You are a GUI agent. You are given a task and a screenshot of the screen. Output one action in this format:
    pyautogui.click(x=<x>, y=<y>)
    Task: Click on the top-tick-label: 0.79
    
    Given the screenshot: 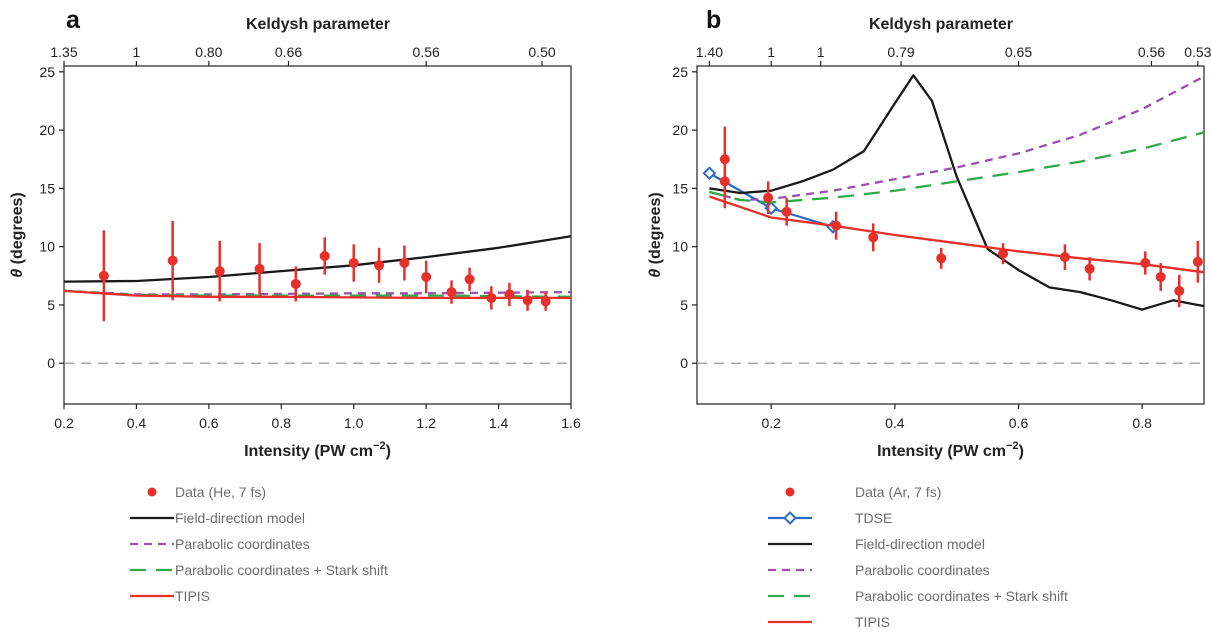 What is the action you would take?
    pyautogui.click(x=900, y=52)
    